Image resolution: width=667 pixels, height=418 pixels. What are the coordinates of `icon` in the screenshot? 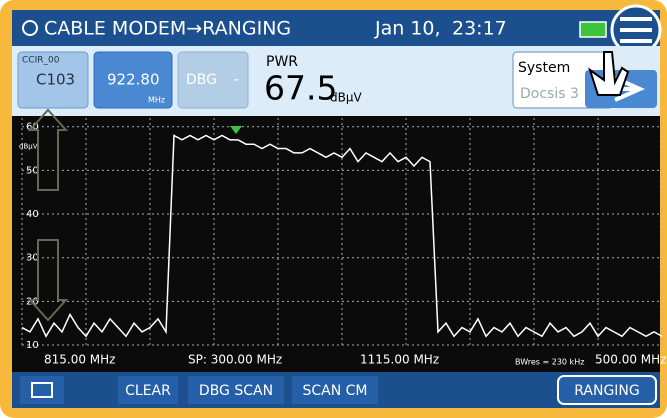 It's located at (30, 28).